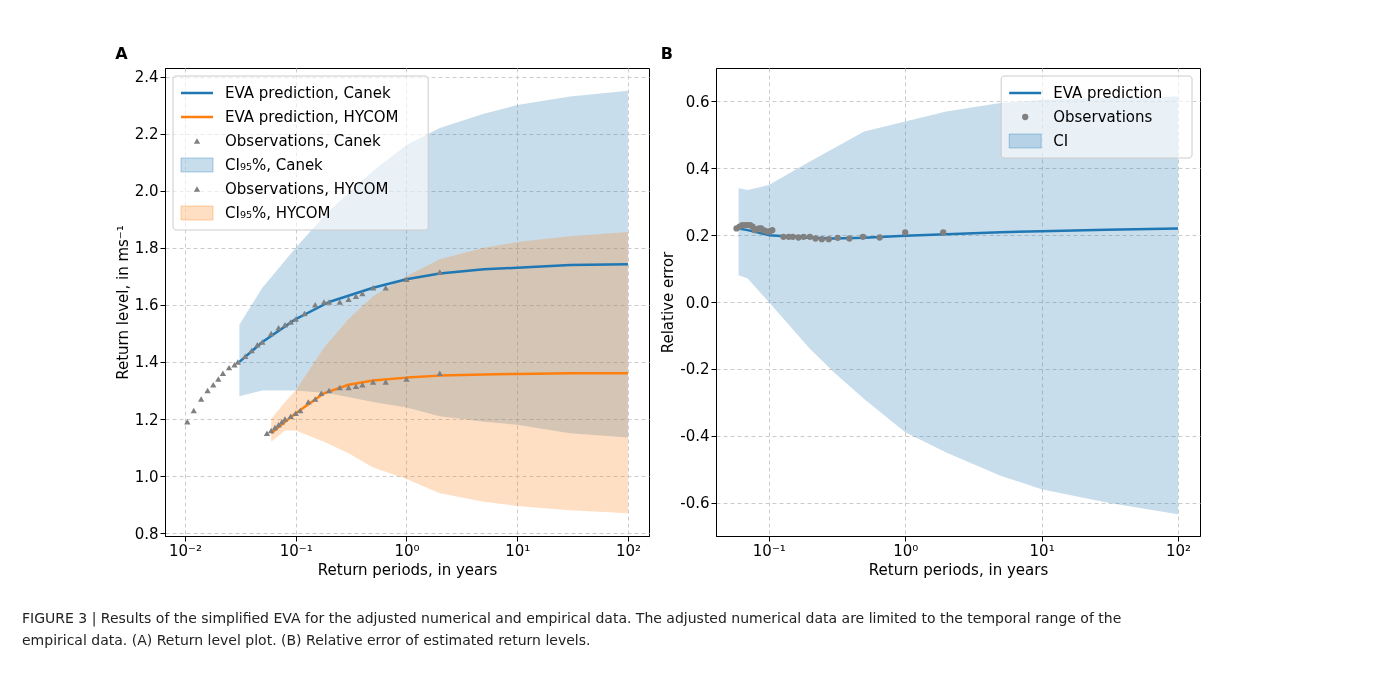 This screenshot has height=687, width=1377. What do you see at coordinates (697, 302) in the screenshot?
I see `y-tick-label: 0.0` at bounding box center [697, 302].